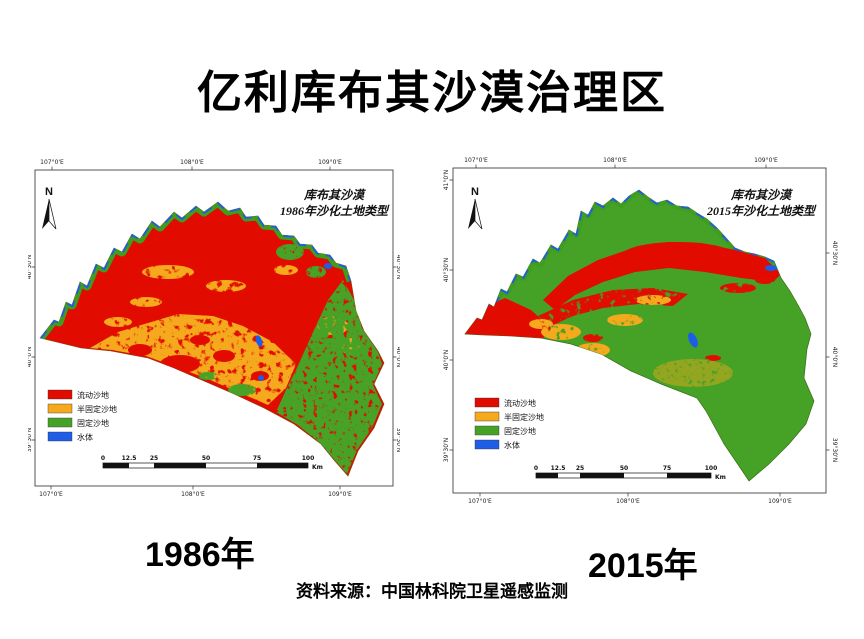  Describe the element at coordinates (643, 566) in the screenshot. I see `year-label-2015: 2015年` at that location.